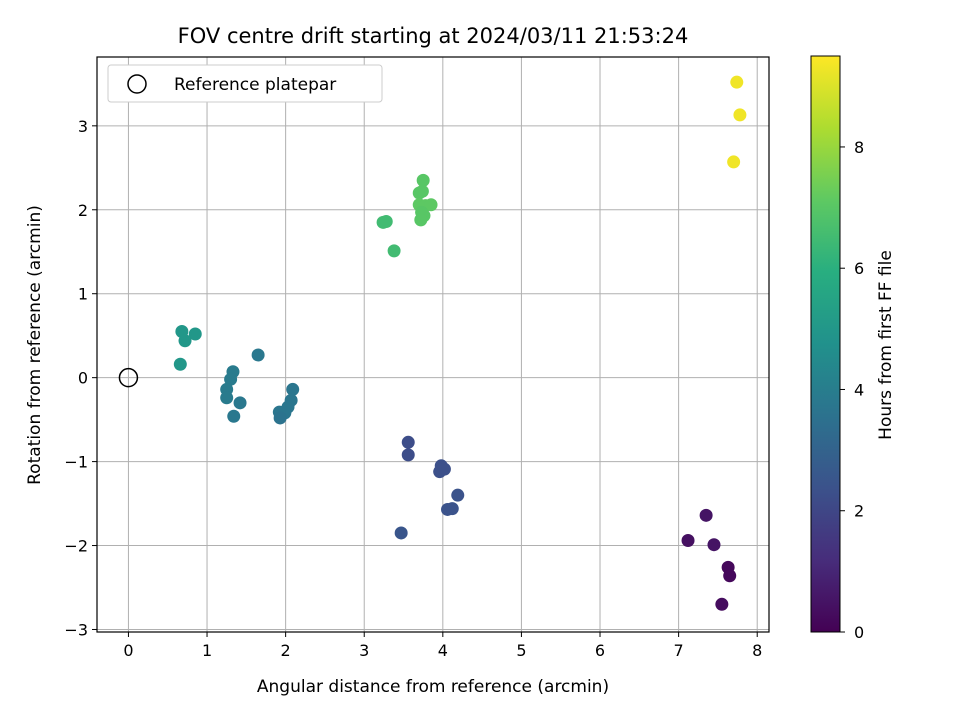 This screenshot has height=720, width=960. I want to click on legend-label: Reference platepar, so click(255, 85).